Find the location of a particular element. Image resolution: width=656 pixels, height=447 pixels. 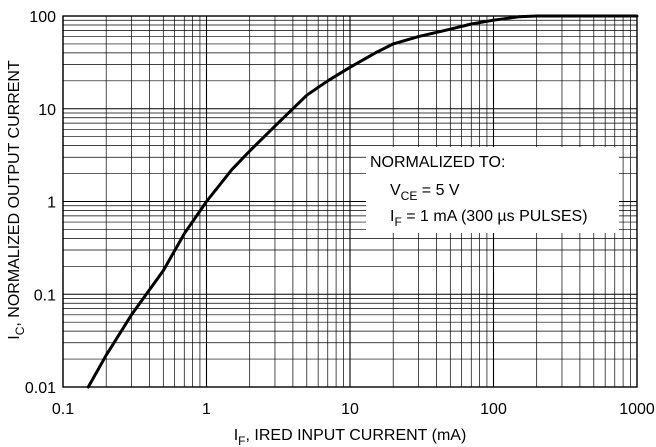

y-axis-title: IC, NORMALIZED OUTPUT CURRENT is located at coordinates (16, 200).